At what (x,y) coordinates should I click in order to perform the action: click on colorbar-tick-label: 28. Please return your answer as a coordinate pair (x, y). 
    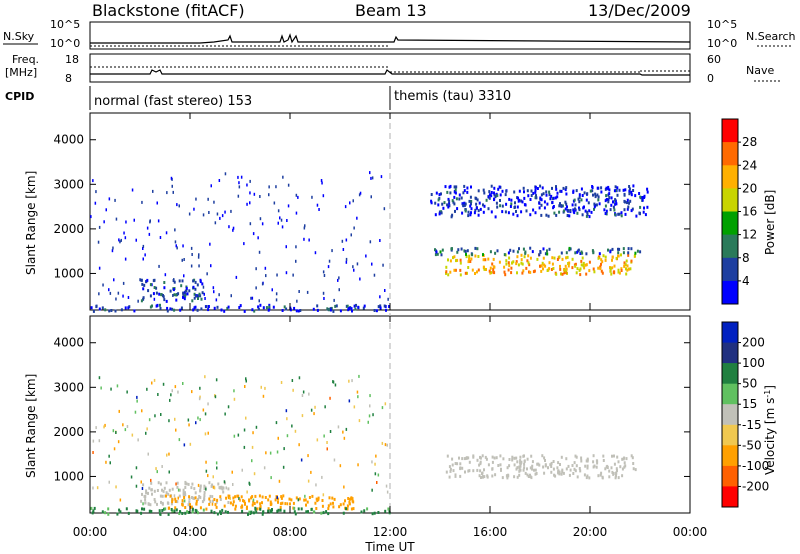
    Looking at the image, I should click on (749, 142).